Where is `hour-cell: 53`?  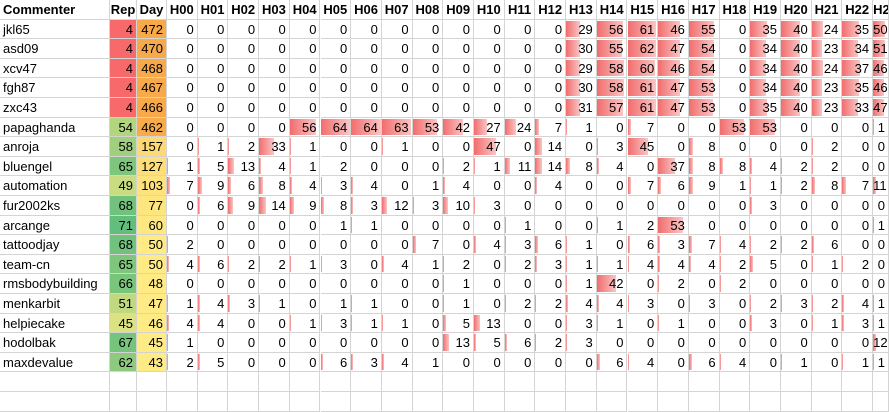 hour-cell: 53 is located at coordinates (704, 88).